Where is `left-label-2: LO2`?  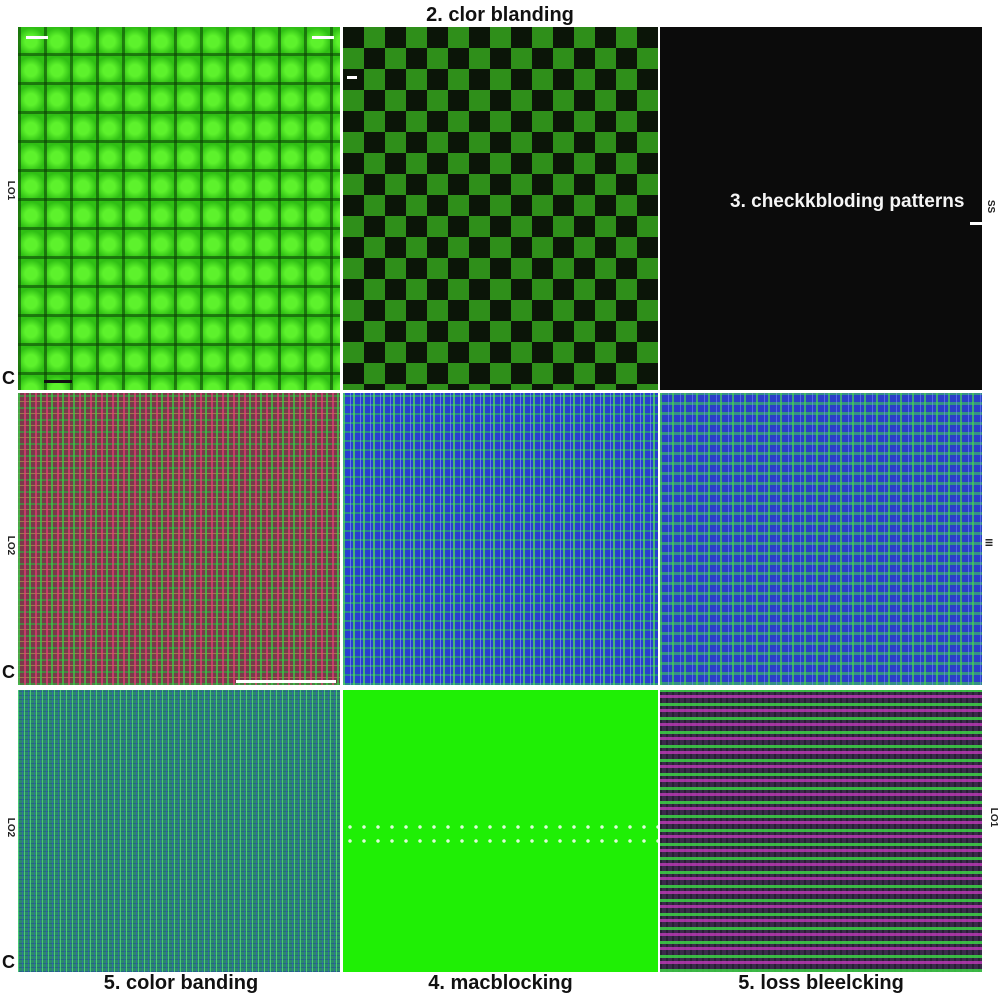 left-label-2: LO2 is located at coordinates (11, 545).